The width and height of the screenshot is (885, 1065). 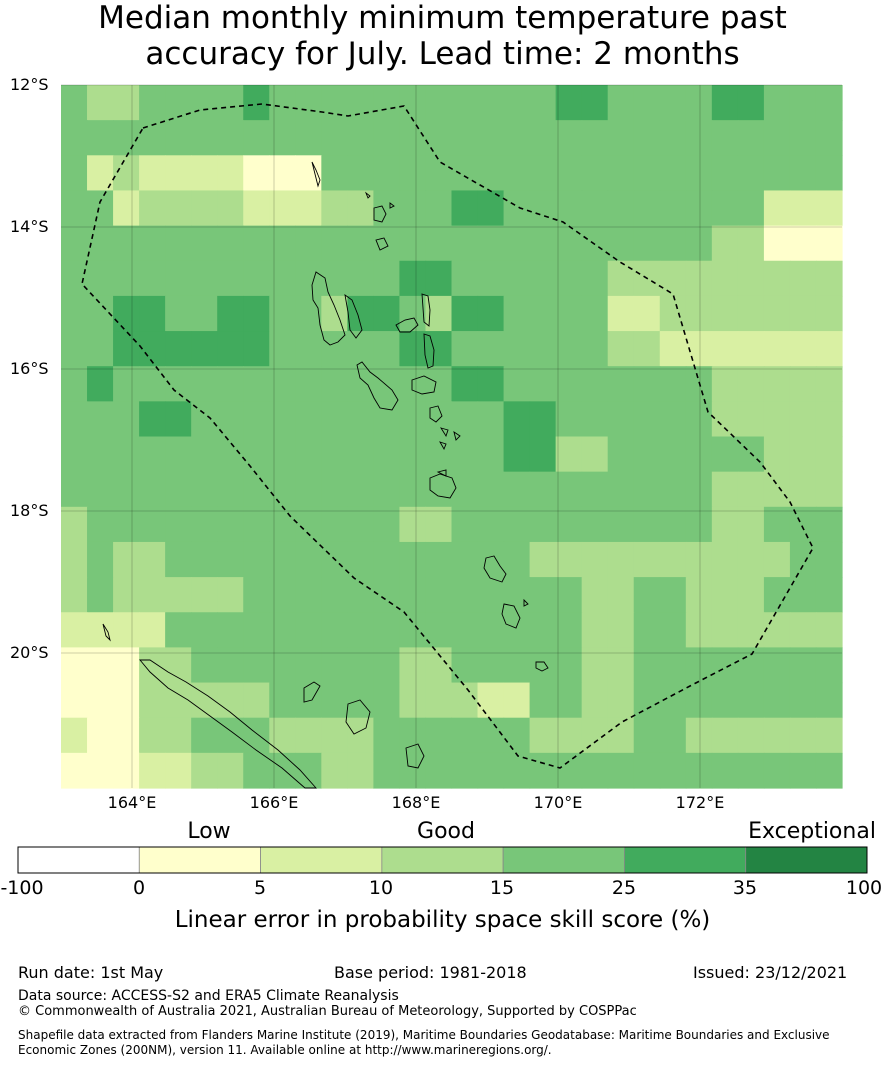 I want to click on colorbar-tick-minus100: -100, so click(x=22, y=888).